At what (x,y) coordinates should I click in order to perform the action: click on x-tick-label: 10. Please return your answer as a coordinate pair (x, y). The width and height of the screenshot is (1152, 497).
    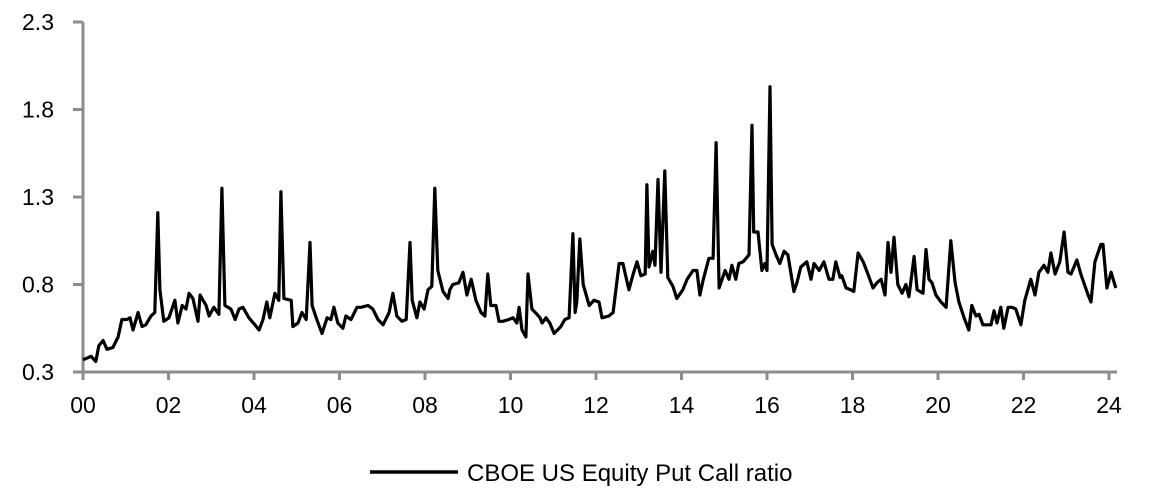
    Looking at the image, I should click on (511, 405).